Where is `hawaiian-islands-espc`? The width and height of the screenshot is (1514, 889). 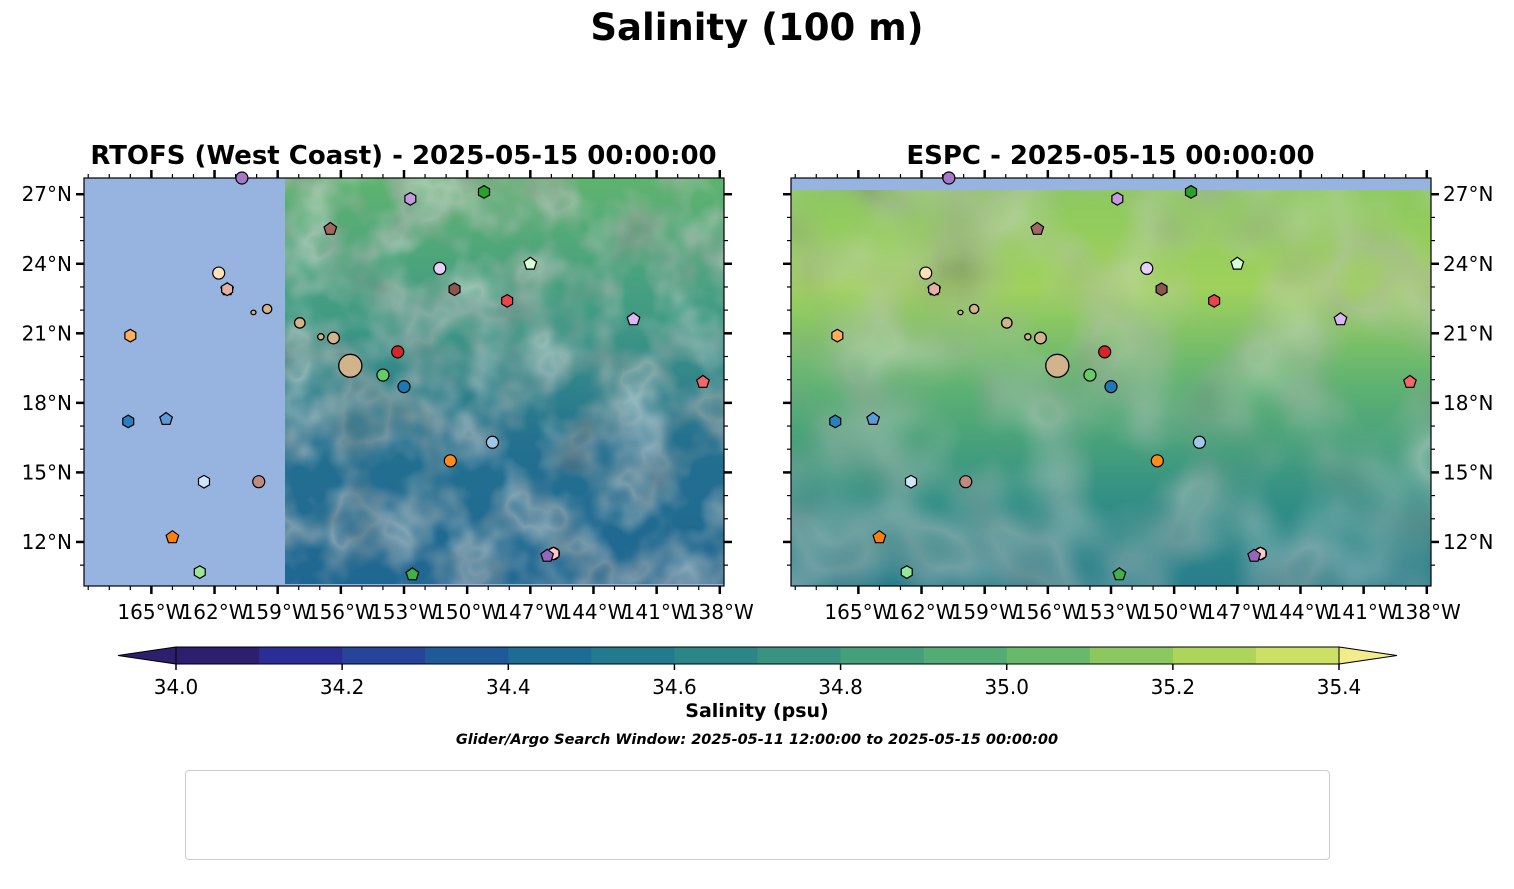
hawaiian-islands-espc is located at coordinates (1013, 340).